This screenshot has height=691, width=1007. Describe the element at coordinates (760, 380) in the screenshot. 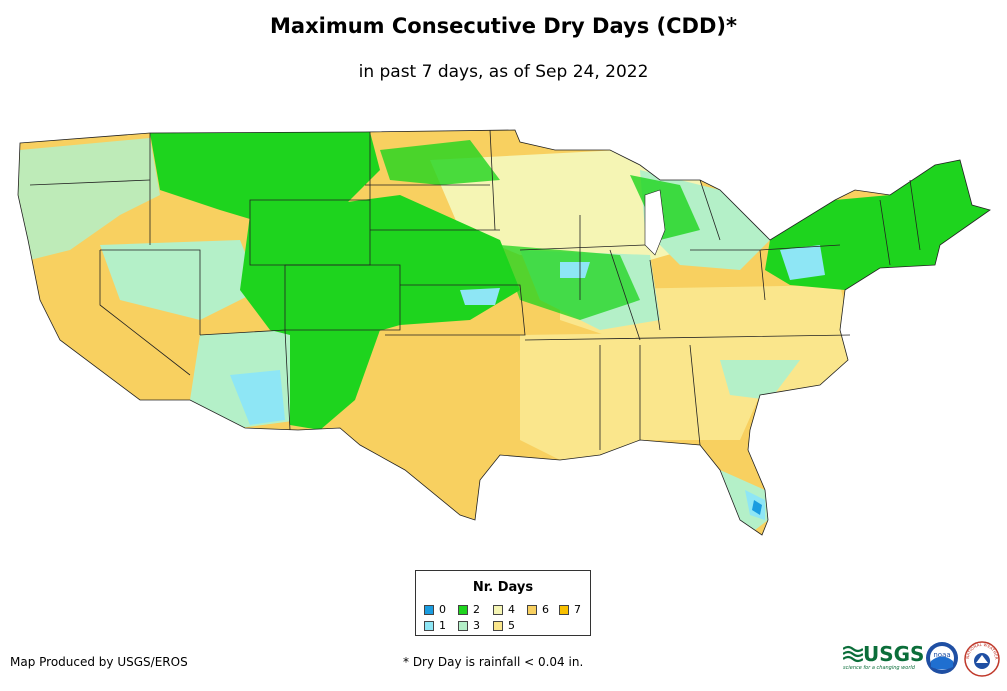

I see `region-3-days-carolinas` at that location.